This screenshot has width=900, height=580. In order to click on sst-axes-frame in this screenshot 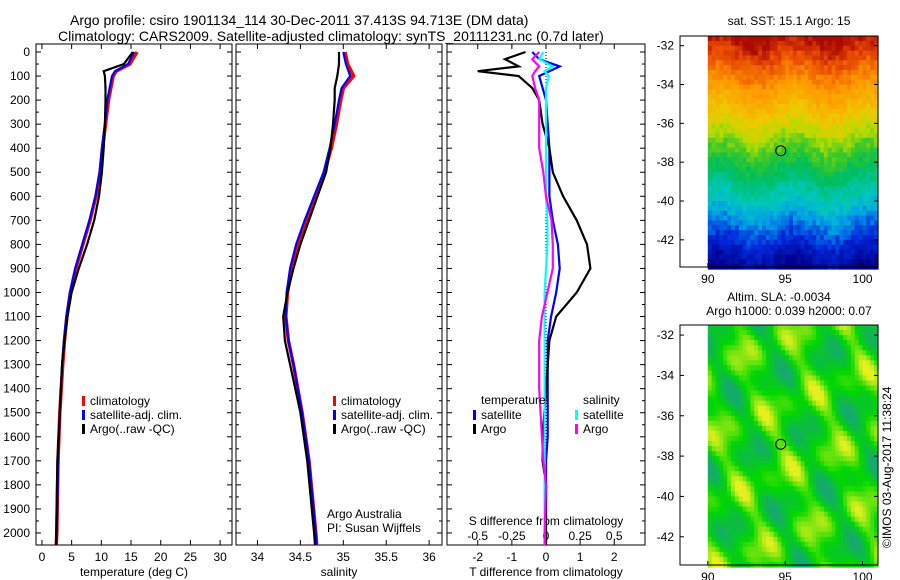, I will do `click(779, 151)`.